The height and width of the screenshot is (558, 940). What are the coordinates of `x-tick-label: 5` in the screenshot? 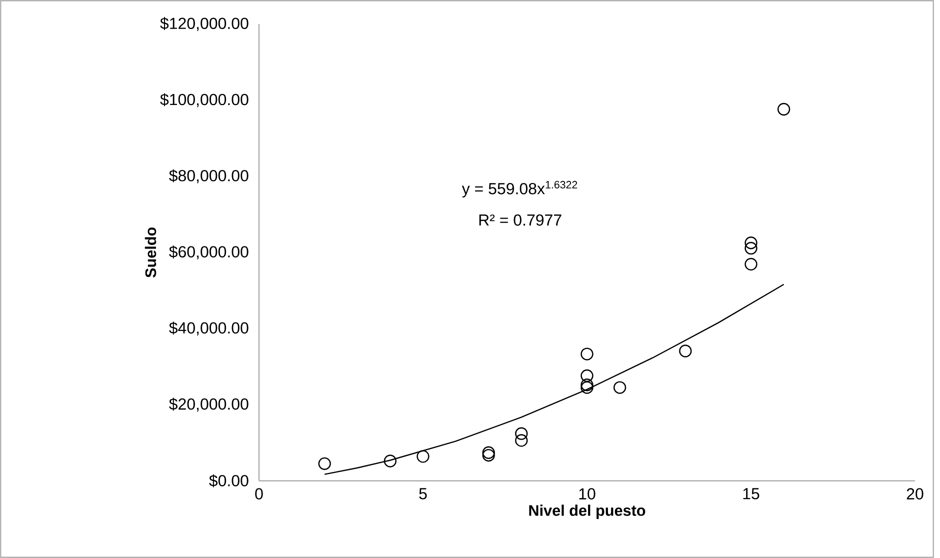 It's located at (423, 494).